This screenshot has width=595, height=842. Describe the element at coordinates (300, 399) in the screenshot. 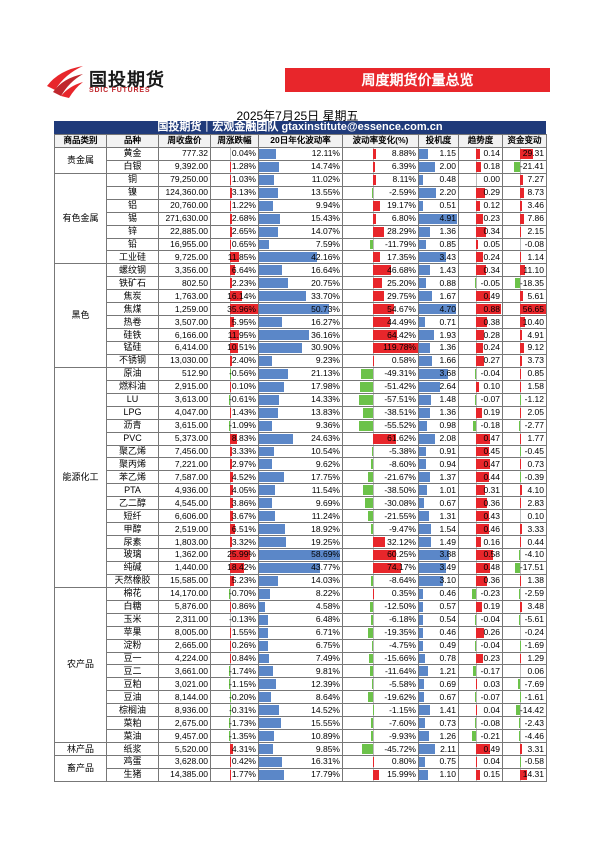

I see `cell-vol: 14.33%` at that location.